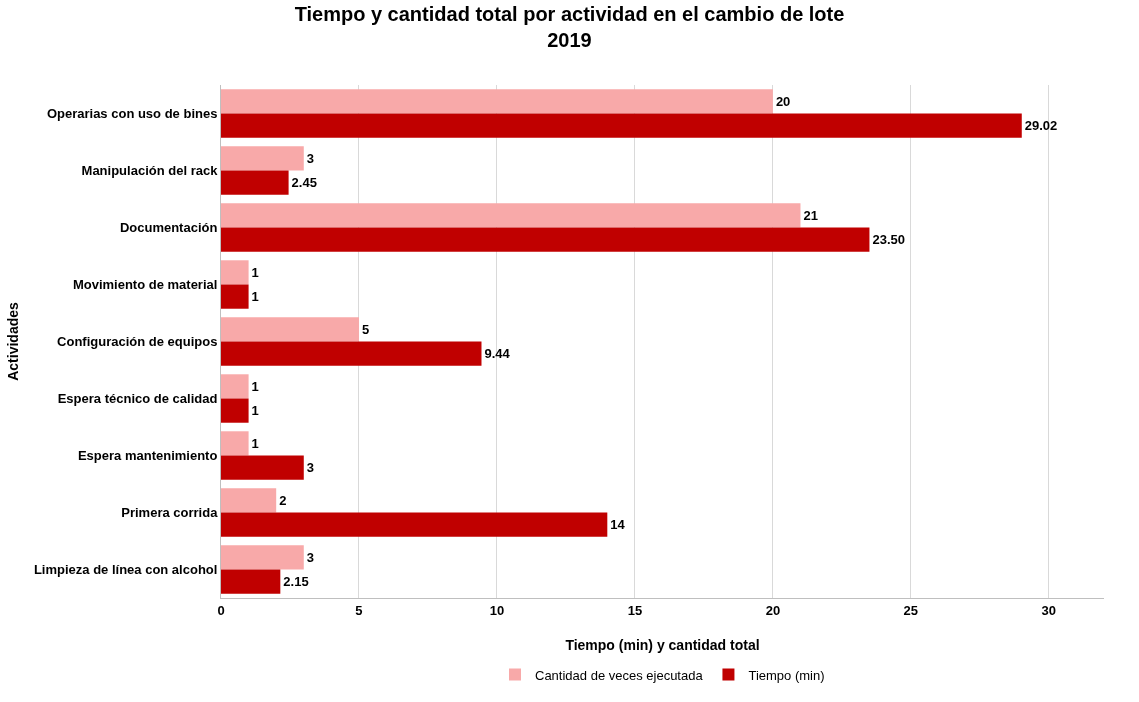 The height and width of the screenshot is (702, 1139). Describe the element at coordinates (132, 114) in the screenshot. I see `y-tick-label: Operarias con uso de bines` at that location.